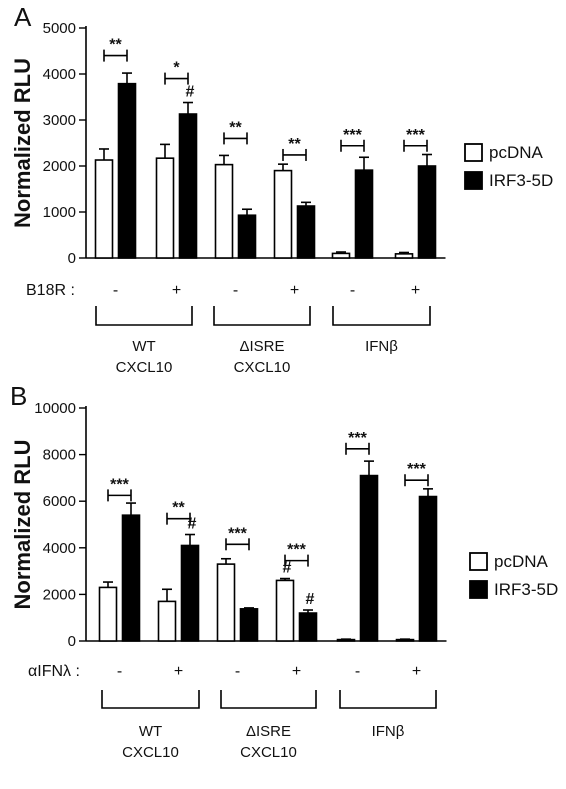  Describe the element at coordinates (59, 455) in the screenshot. I see `y-tick-label: 8000` at that location.